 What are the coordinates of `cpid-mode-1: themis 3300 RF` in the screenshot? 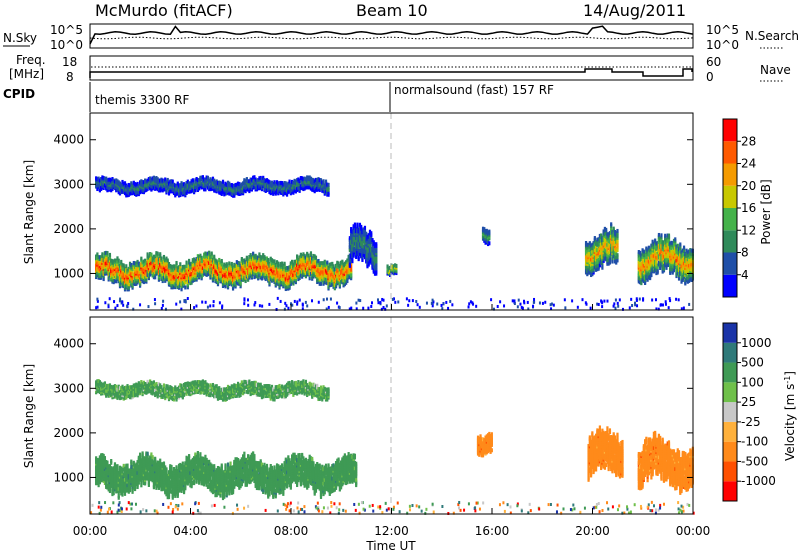 It's located at (142, 100).